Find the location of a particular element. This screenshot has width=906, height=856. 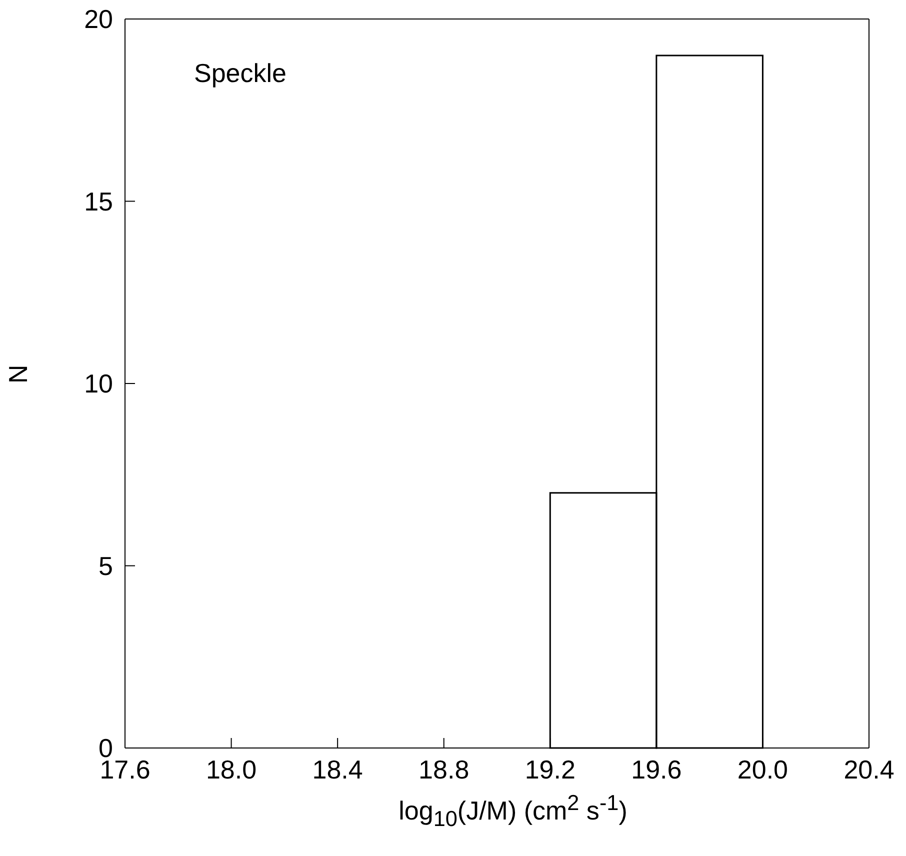

x-tick-label: 20.0 is located at coordinates (762, 769).